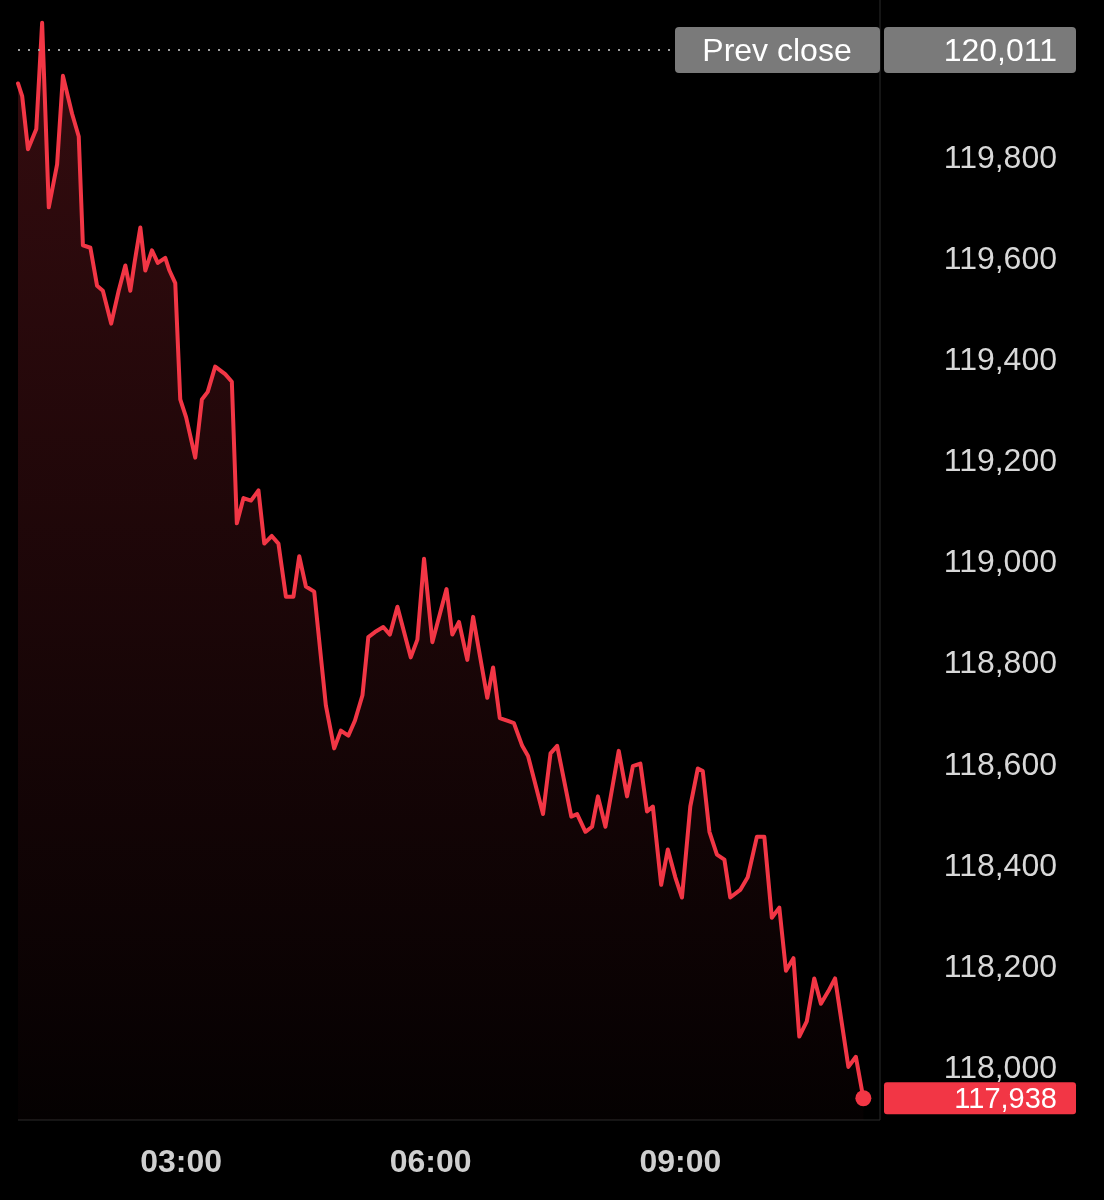 This screenshot has height=1200, width=1104. Describe the element at coordinates (1000, 460) in the screenshot. I see `y-tick-label: 119,200` at that location.